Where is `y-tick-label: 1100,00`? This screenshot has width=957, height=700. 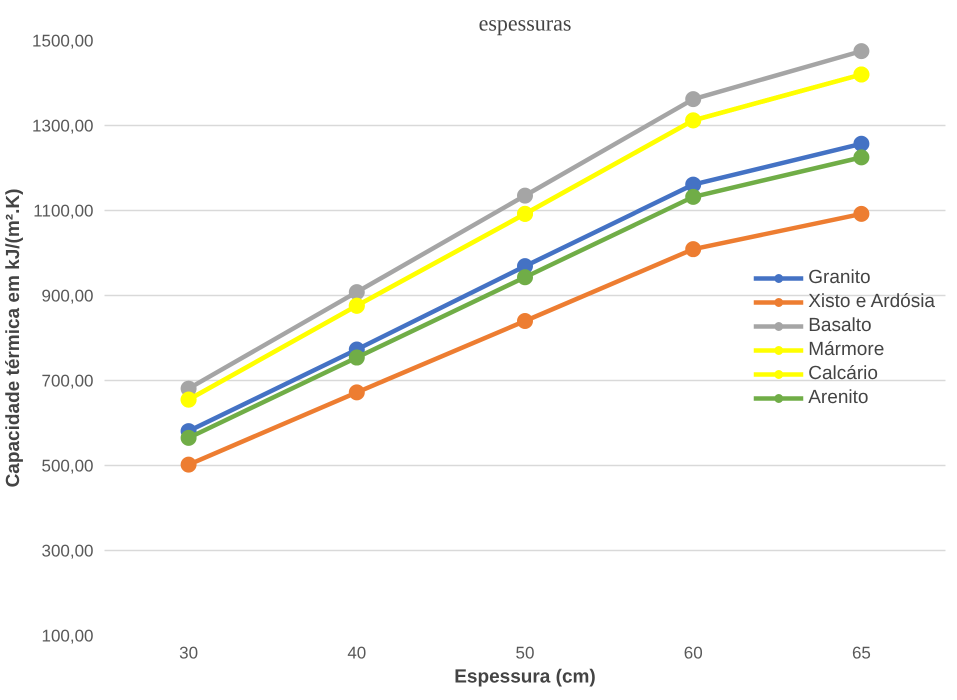
y-tick-label: 1100,00 is located at coordinates (63, 211).